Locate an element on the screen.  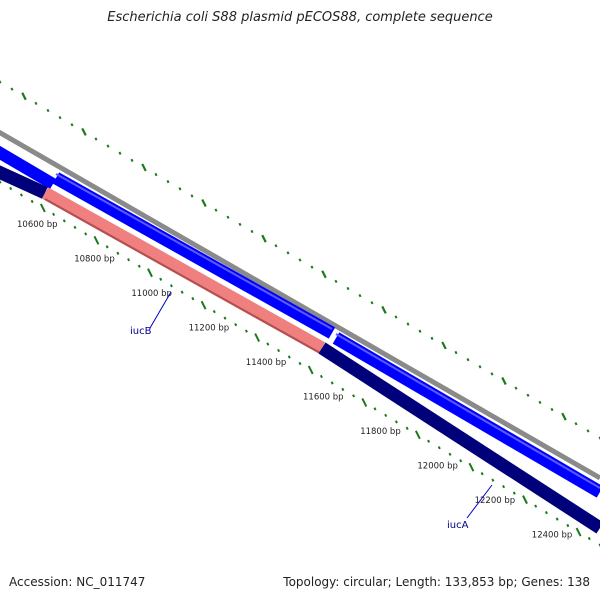
scale-label: 11000 bp is located at coordinates (151, 294).